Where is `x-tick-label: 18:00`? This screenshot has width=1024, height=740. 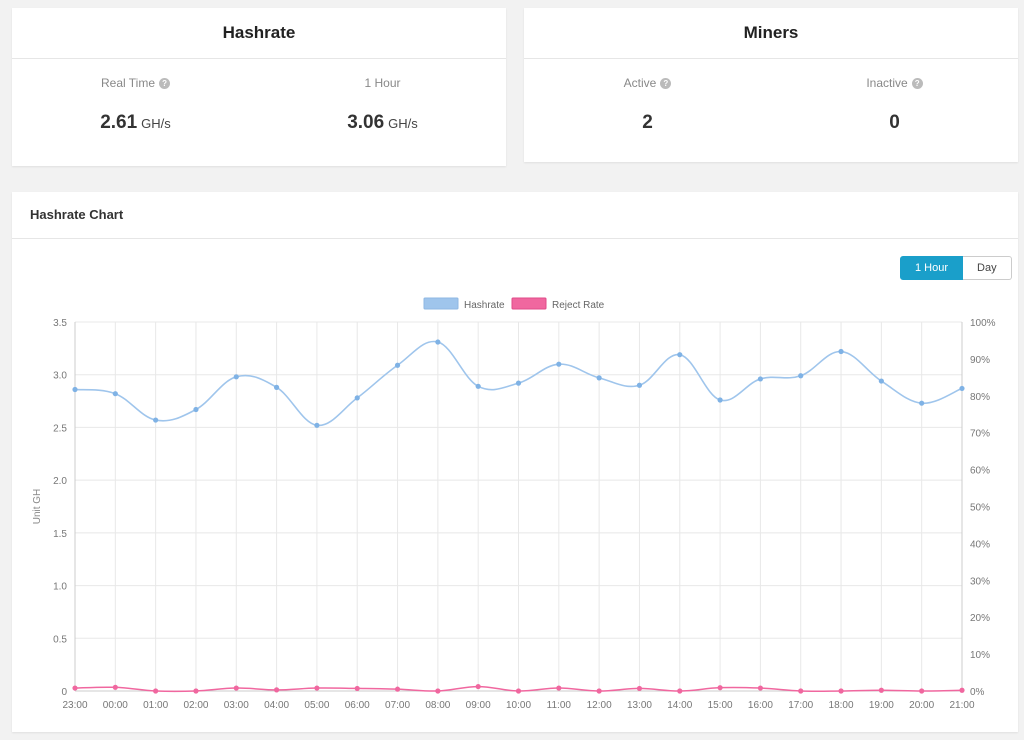
x-tick-label: 18:00 is located at coordinates (841, 705).